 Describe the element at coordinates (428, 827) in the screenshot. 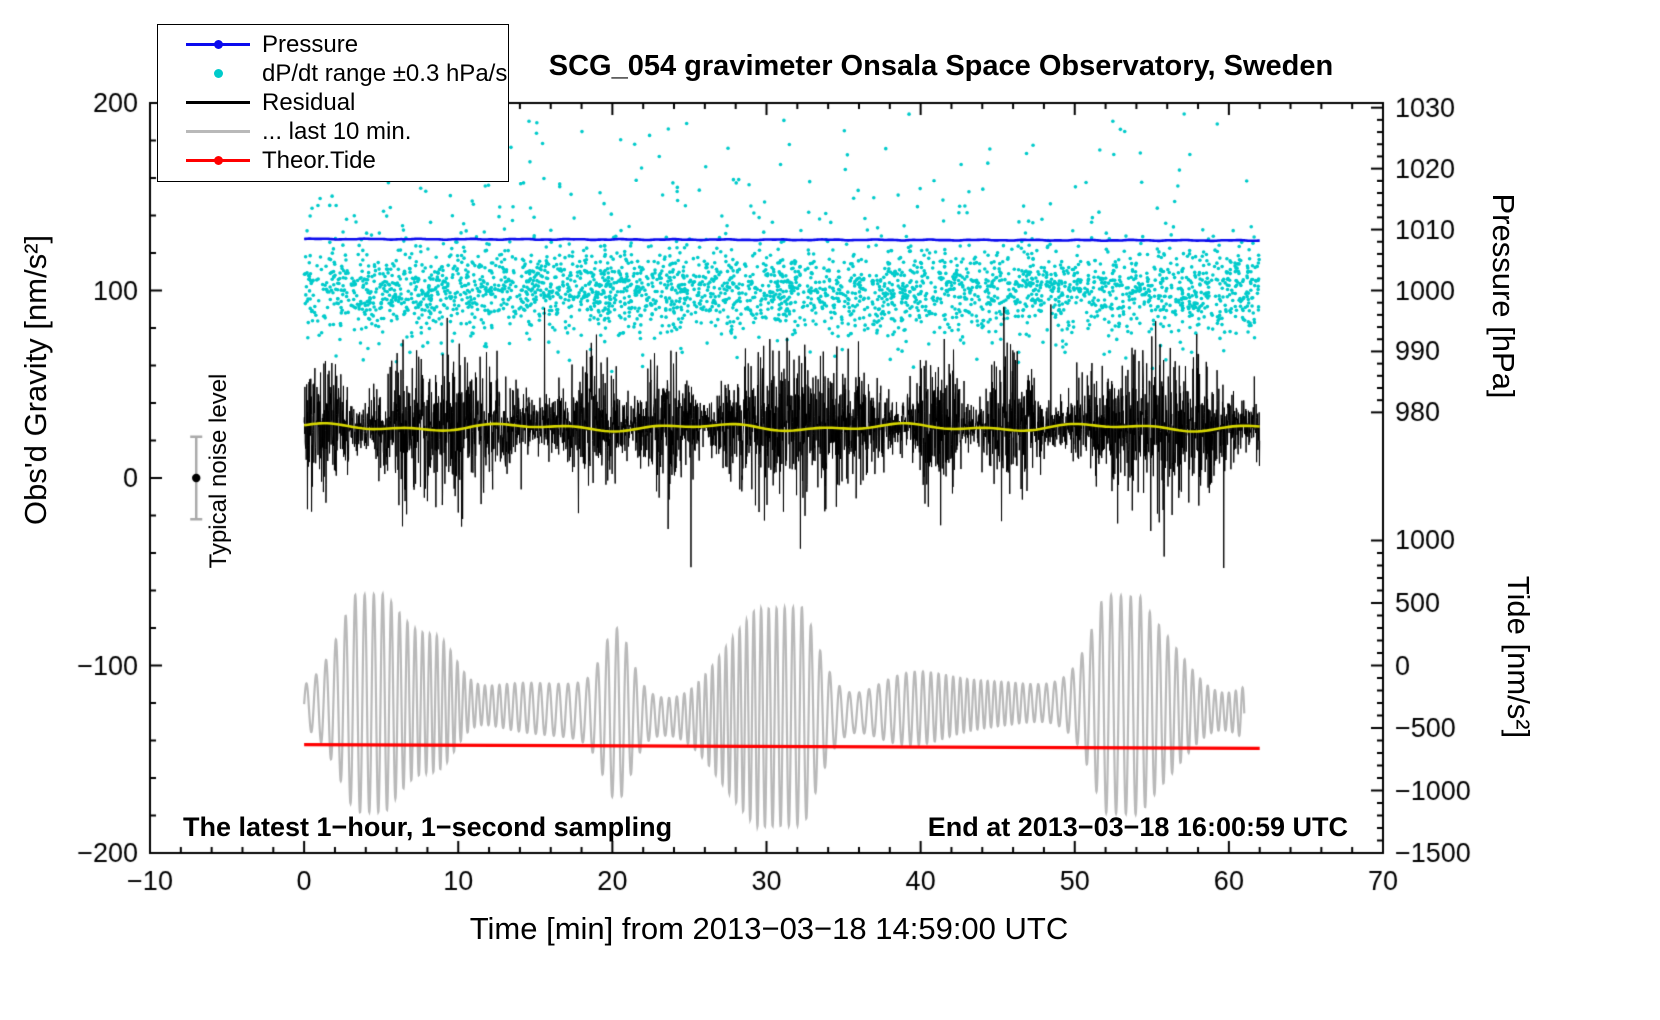

I see `sampling-annotation: The latest 1−hour, 1−second sampling` at that location.